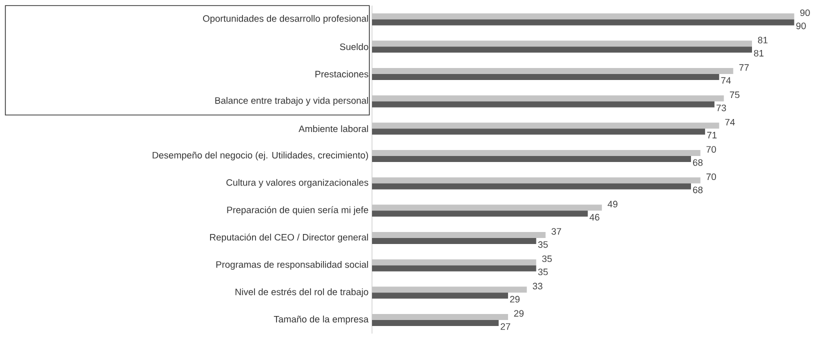 This screenshot has height=339, width=836. I want to click on data-label: 49, so click(613, 204).